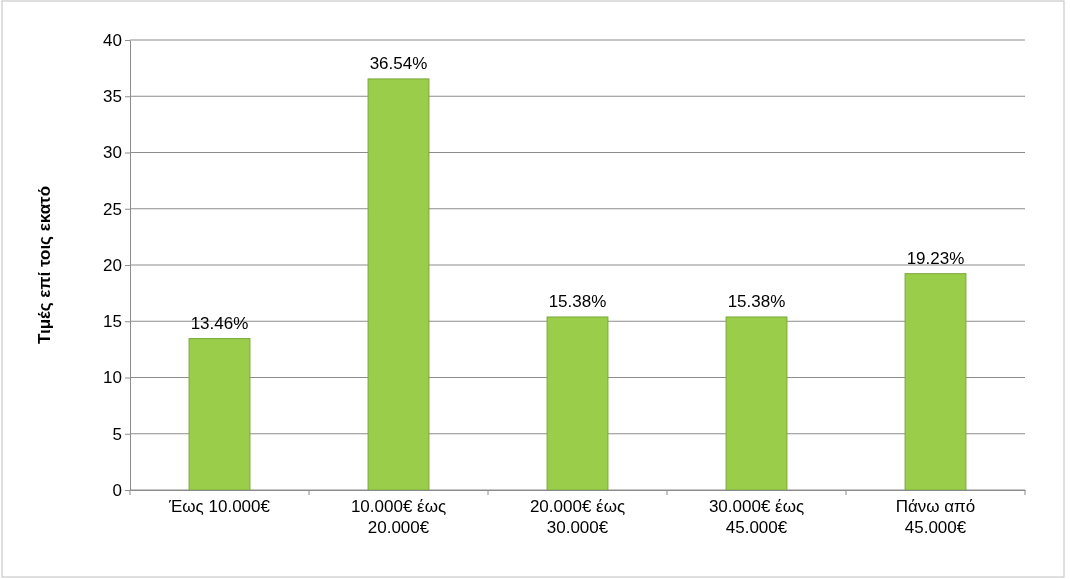  I want to click on x-tick-label: Πάνω από 45.000€, so click(935, 516).